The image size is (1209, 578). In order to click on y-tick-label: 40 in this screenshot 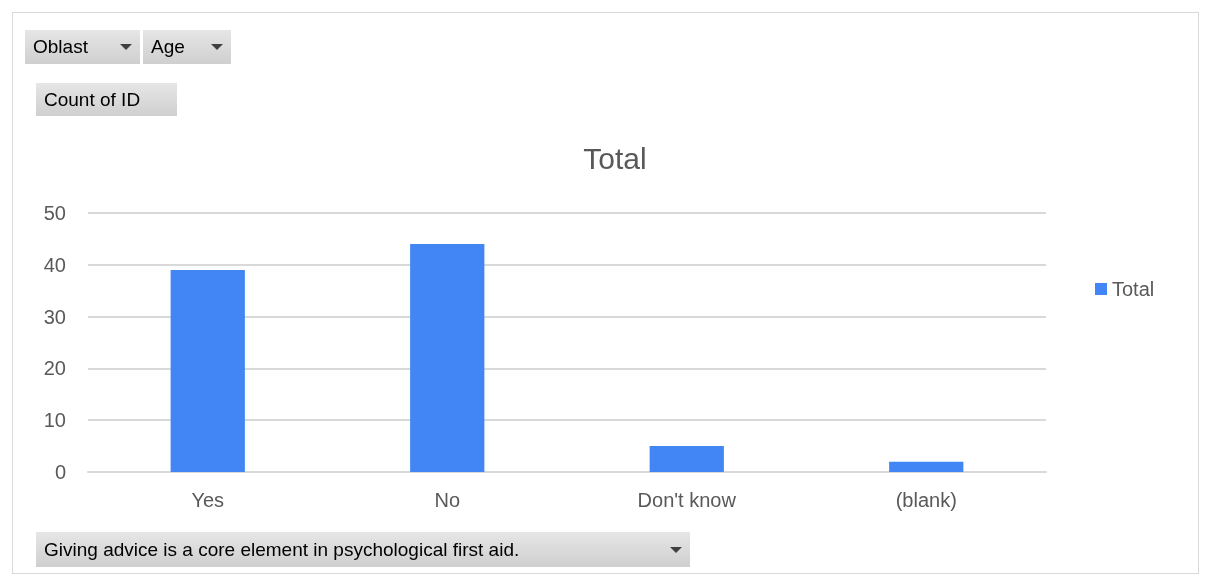, I will do `click(54, 264)`.